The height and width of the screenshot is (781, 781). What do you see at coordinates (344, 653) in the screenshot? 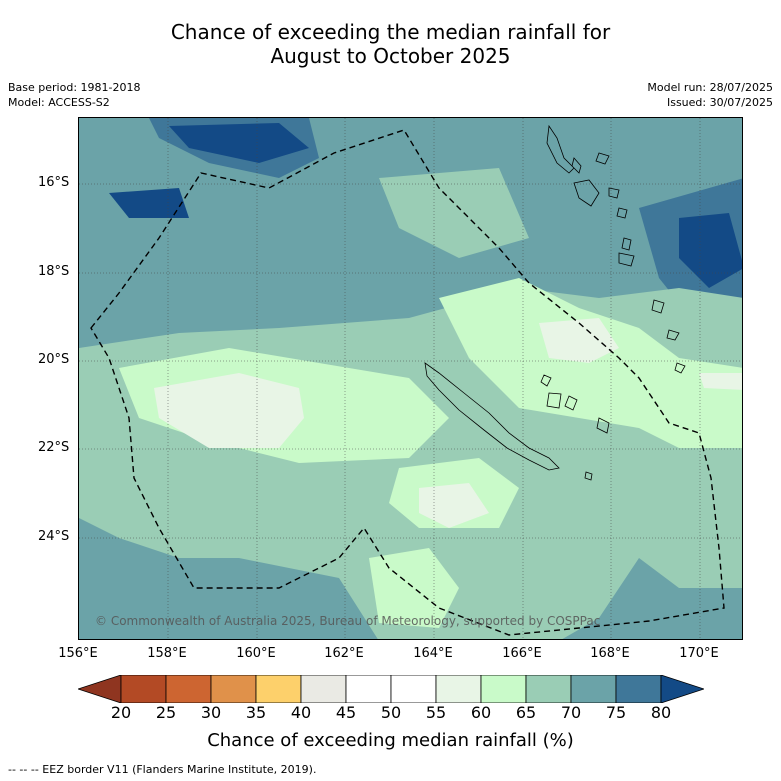
I see `lon-label-162e: 162°E` at bounding box center [344, 653].